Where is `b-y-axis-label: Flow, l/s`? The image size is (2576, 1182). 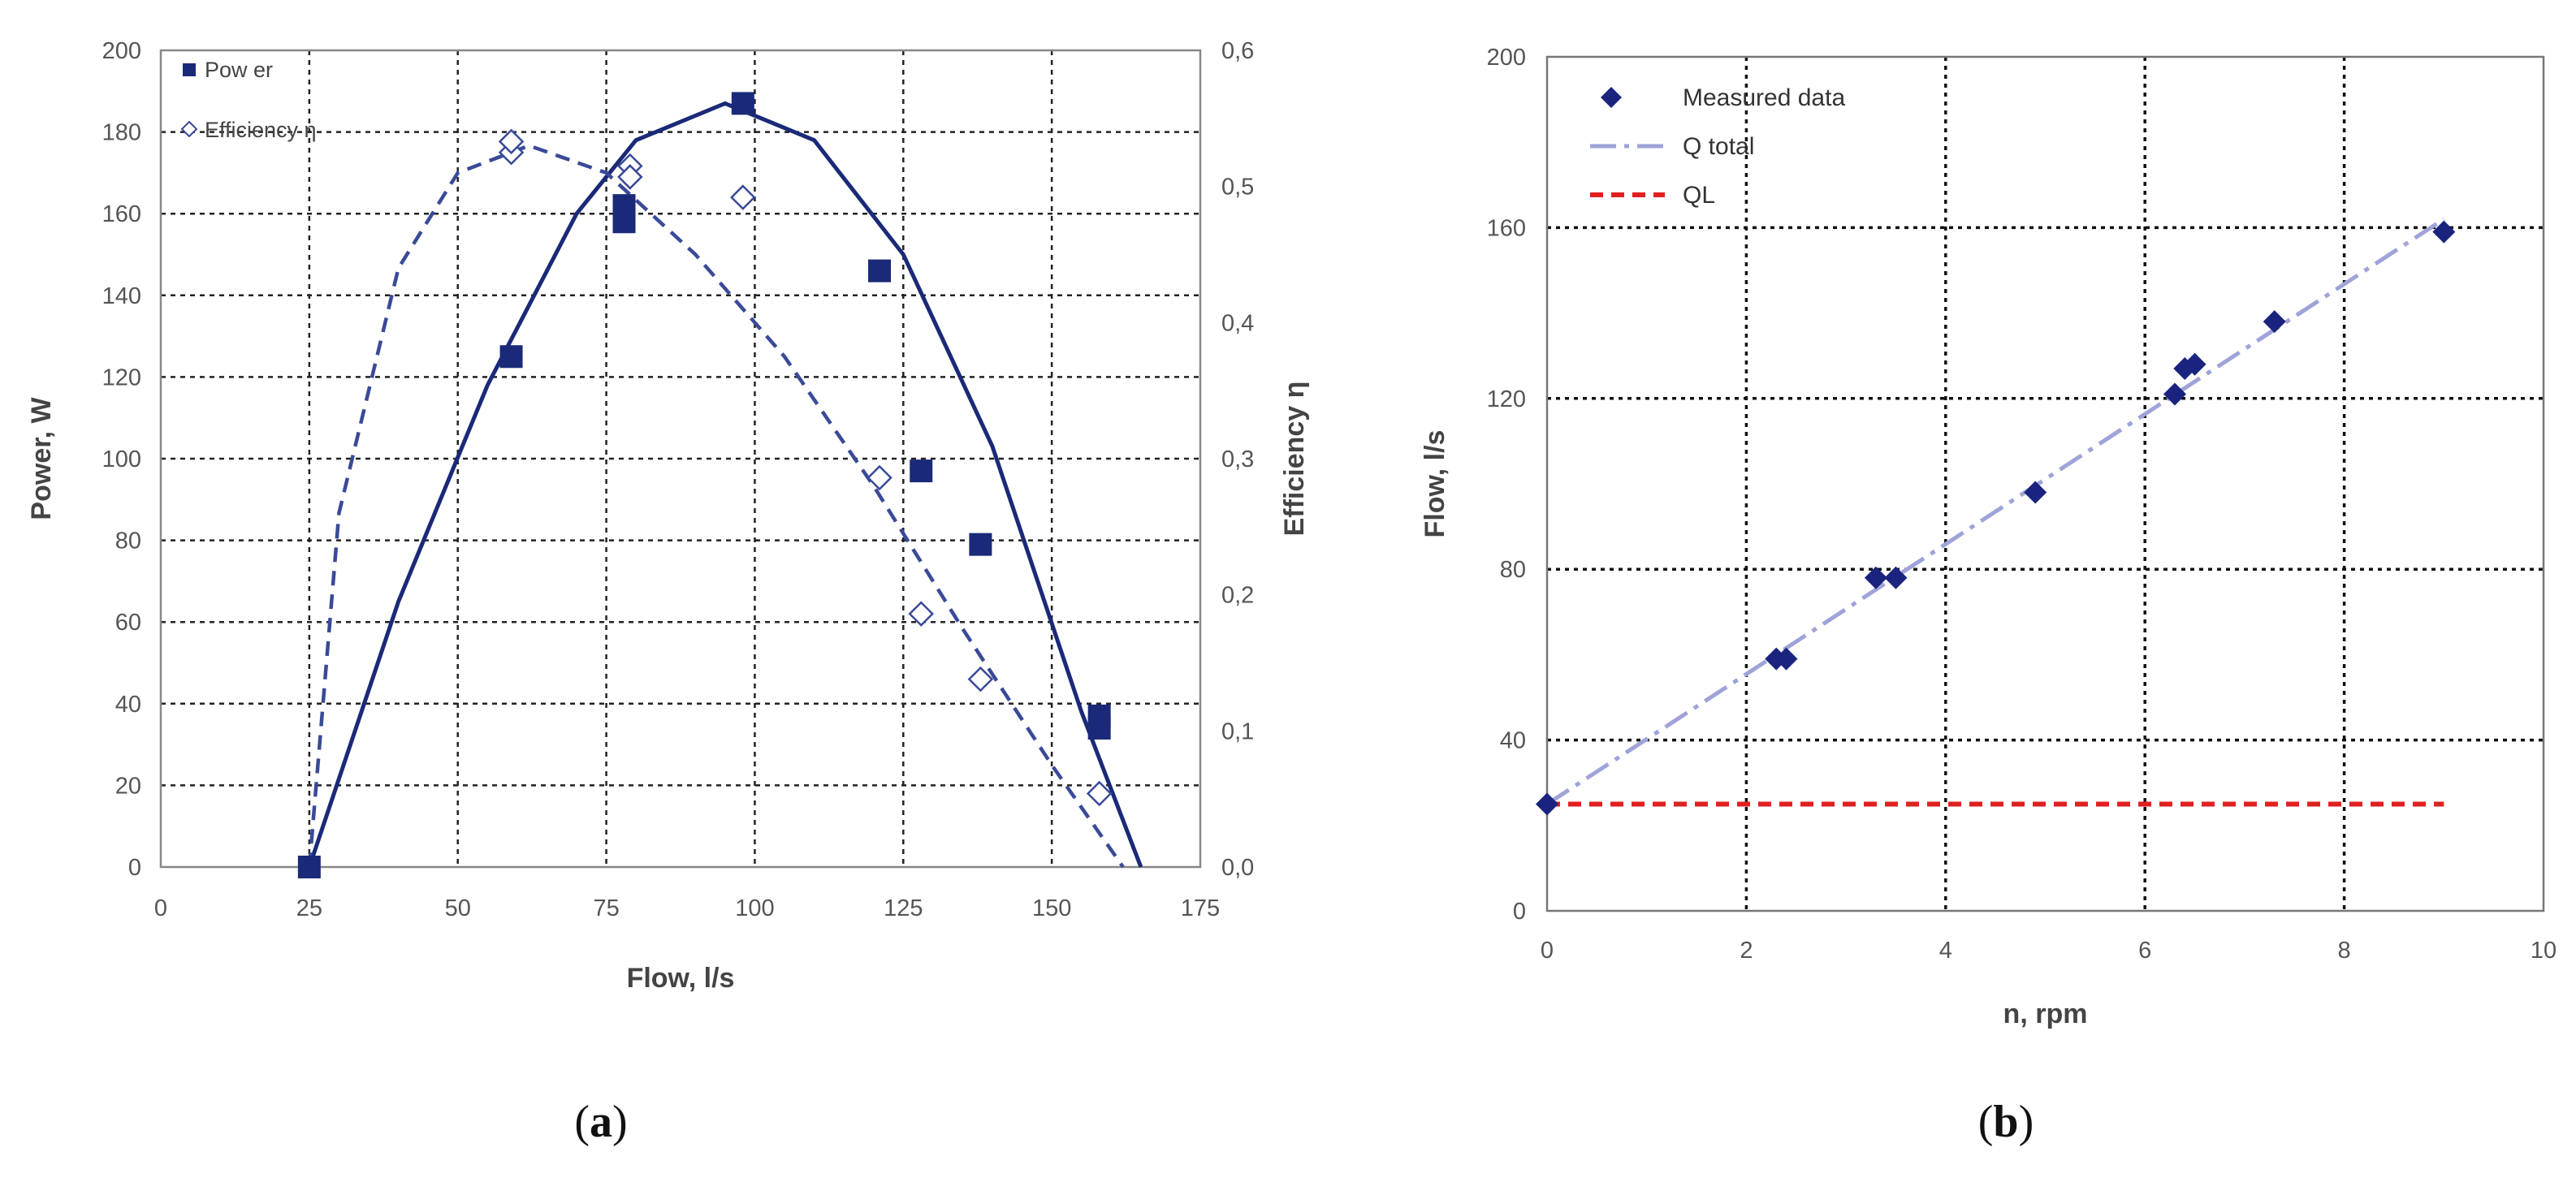
b-y-axis-label: Flow, l/s is located at coordinates (1435, 484).